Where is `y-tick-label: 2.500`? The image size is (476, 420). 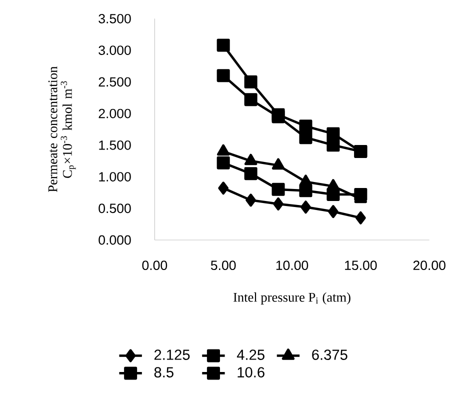
y-tick-label: 2.500 is located at coordinates (114, 82).